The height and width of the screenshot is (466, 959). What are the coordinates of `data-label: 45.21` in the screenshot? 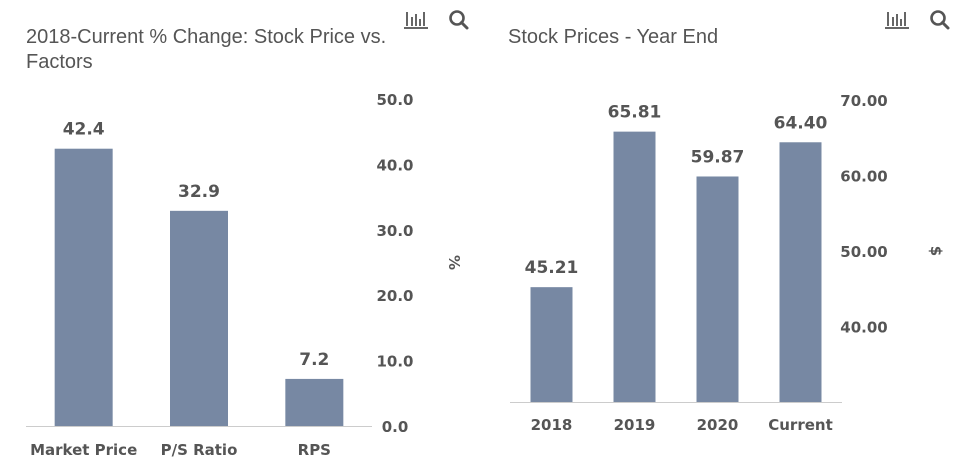 It's located at (552, 268).